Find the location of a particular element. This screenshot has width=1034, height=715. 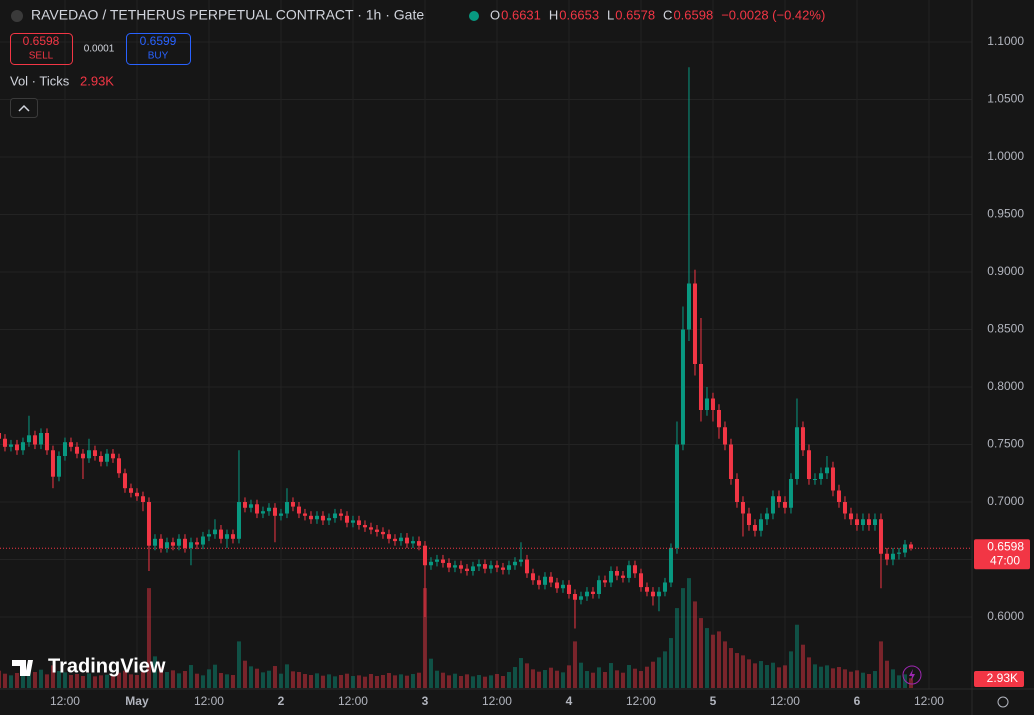

x-tick-label: 4 is located at coordinates (569, 701).